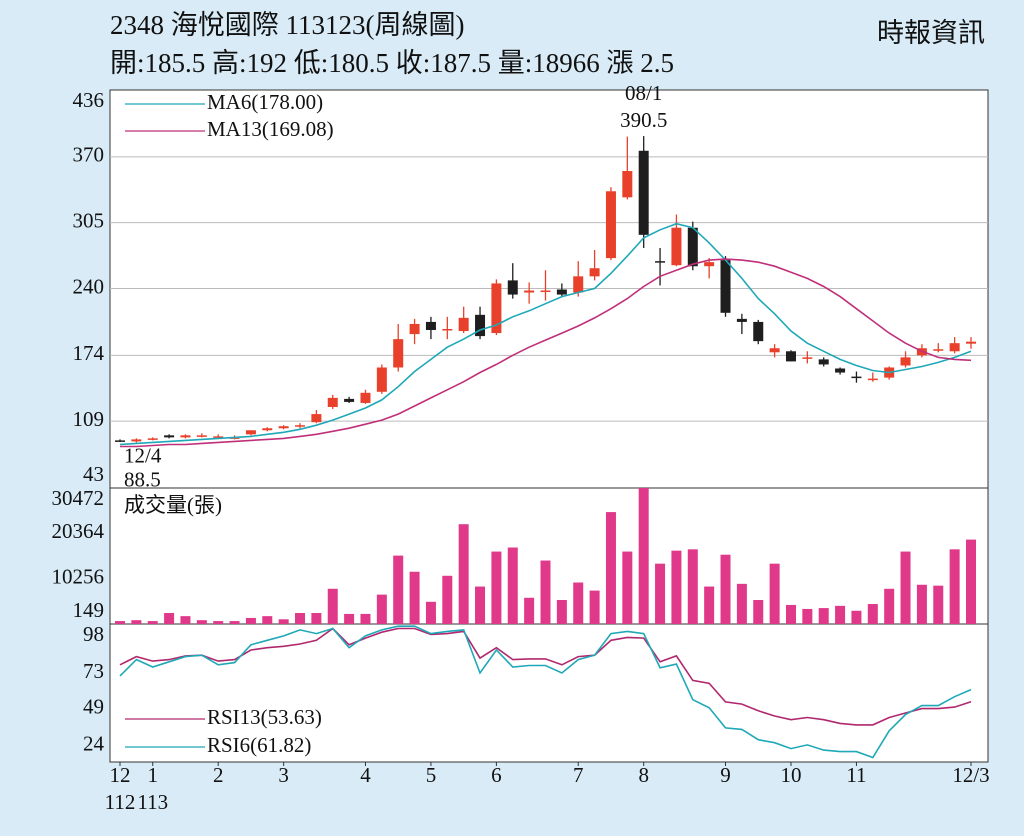 The image size is (1024, 836). Describe the element at coordinates (120, 802) in the screenshot. I see `year-label: 112` at that location.